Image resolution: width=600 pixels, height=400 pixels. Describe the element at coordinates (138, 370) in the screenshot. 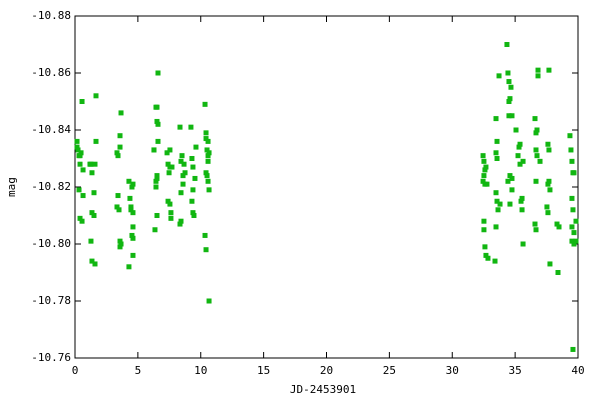

I see `x-tick-label: 5` at that location.